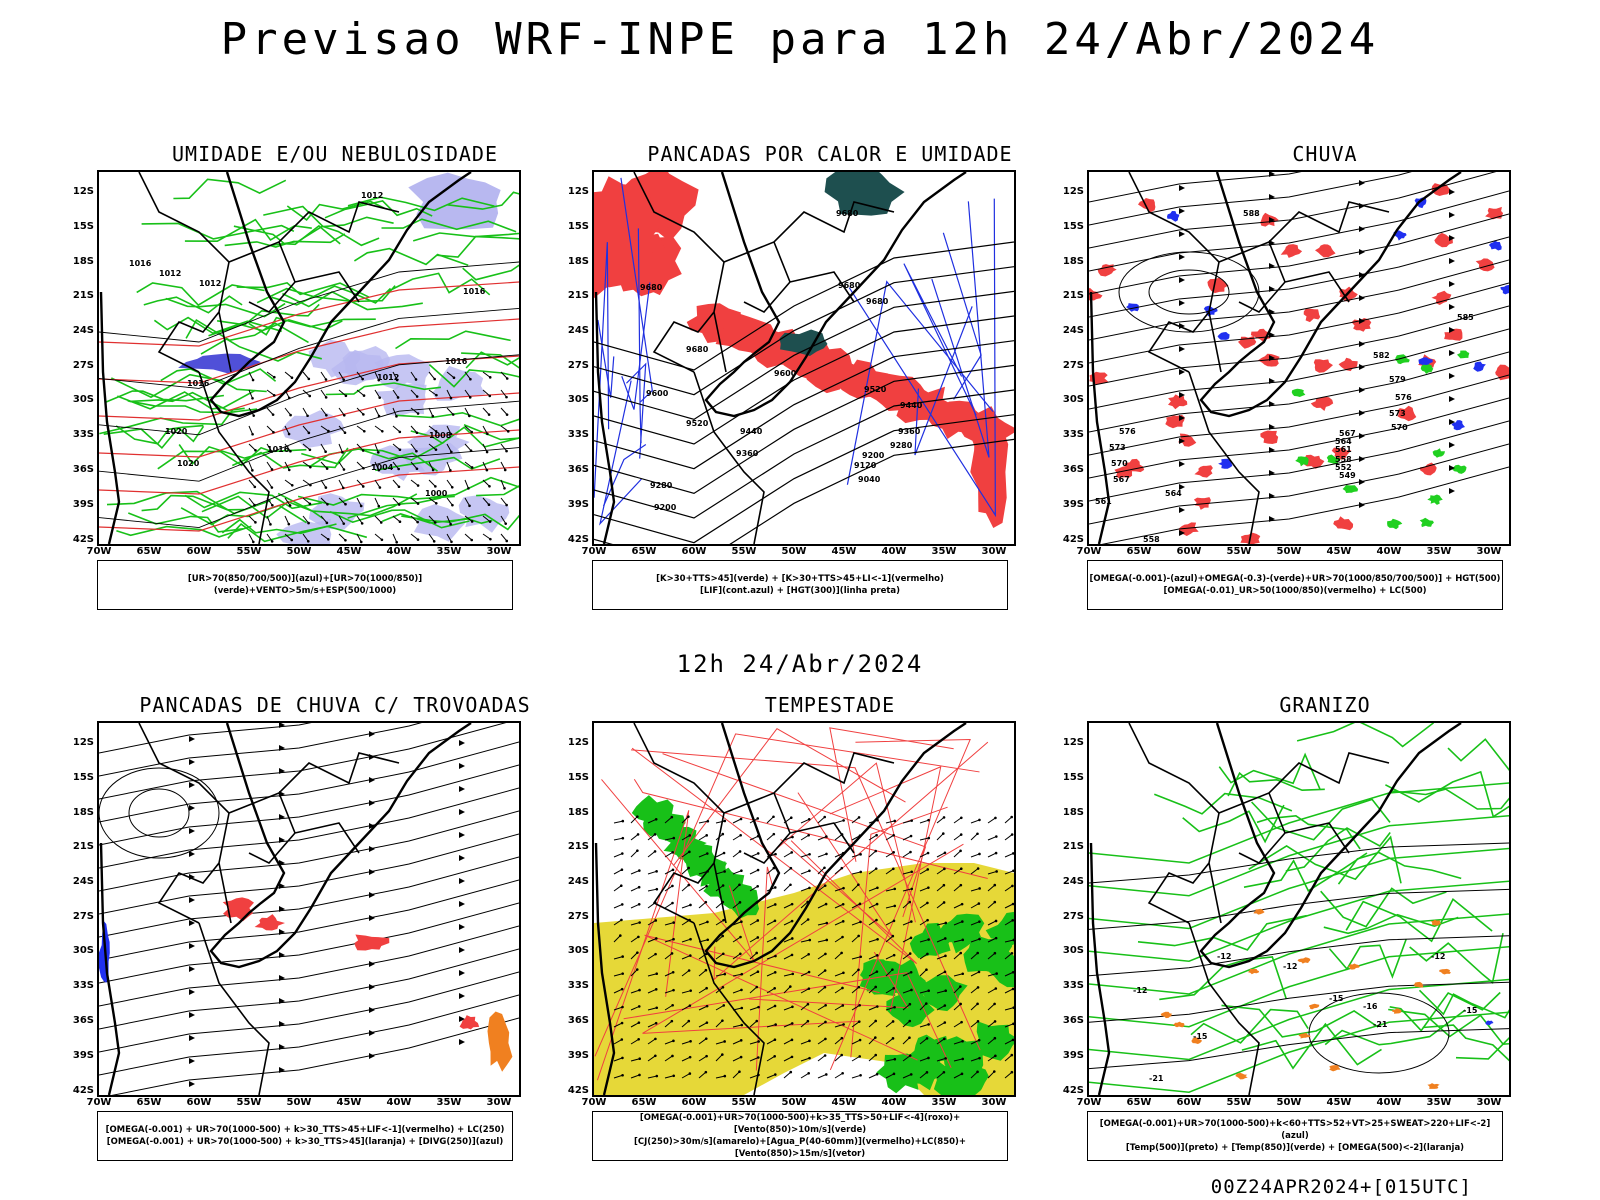 The height and width of the screenshot is (1200, 1600). What do you see at coordinates (449, 1102) in the screenshot?
I see `longitude-tick-label: 35W` at bounding box center [449, 1102].